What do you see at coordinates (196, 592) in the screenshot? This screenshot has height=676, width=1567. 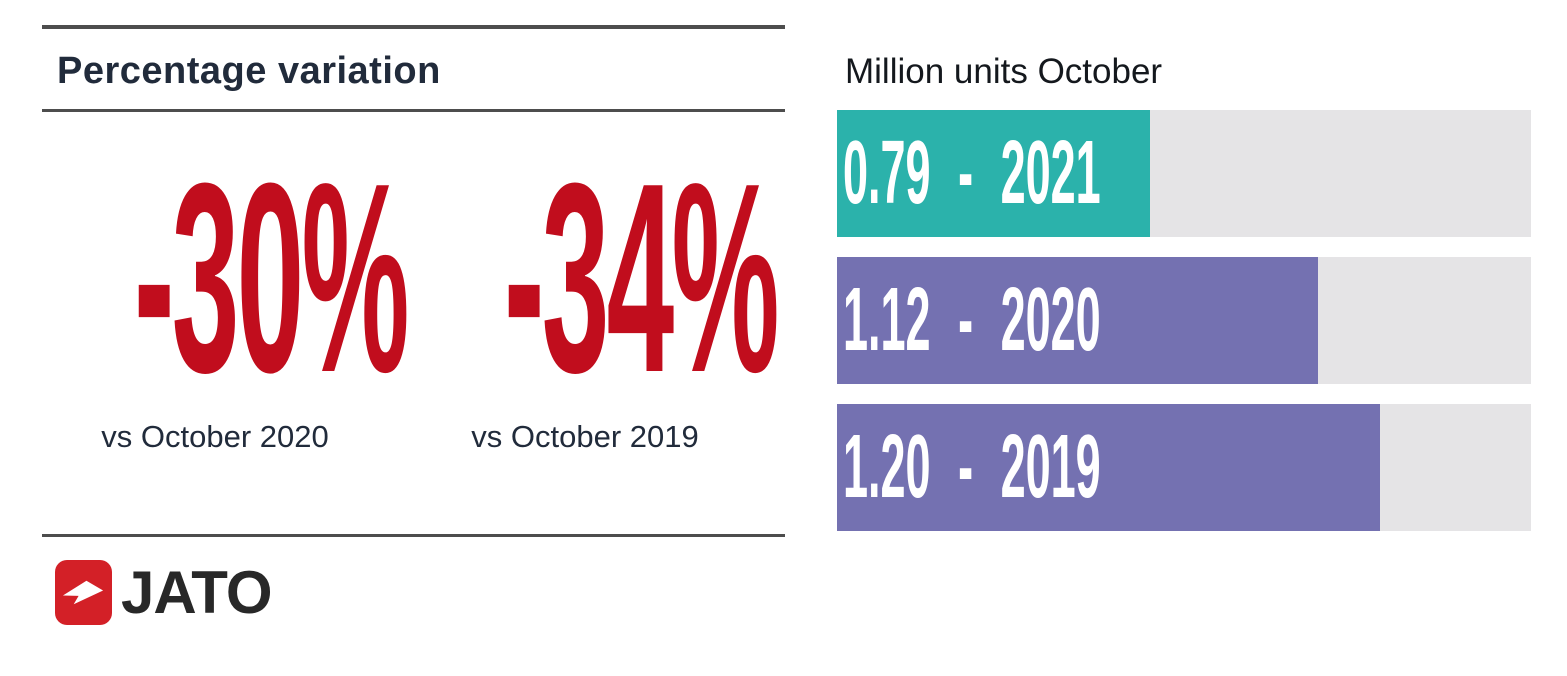 I see `jato-logo-wordmark: JATO` at bounding box center [196, 592].